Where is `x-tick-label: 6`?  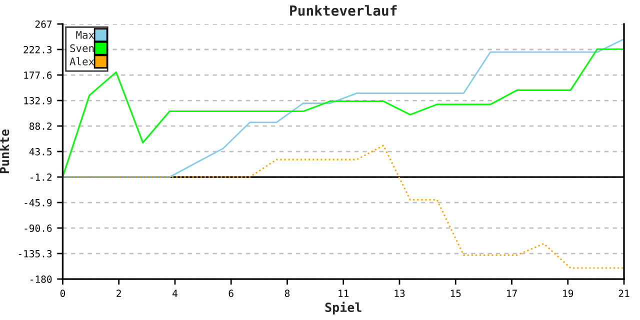
x-tick-label: 6 is located at coordinates (231, 294).